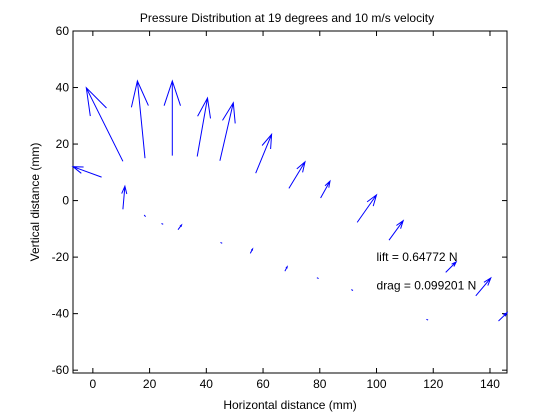 This screenshot has height=420, width=560. I want to click on x-axis-label: Horizontal distance (mm), so click(289, 405).